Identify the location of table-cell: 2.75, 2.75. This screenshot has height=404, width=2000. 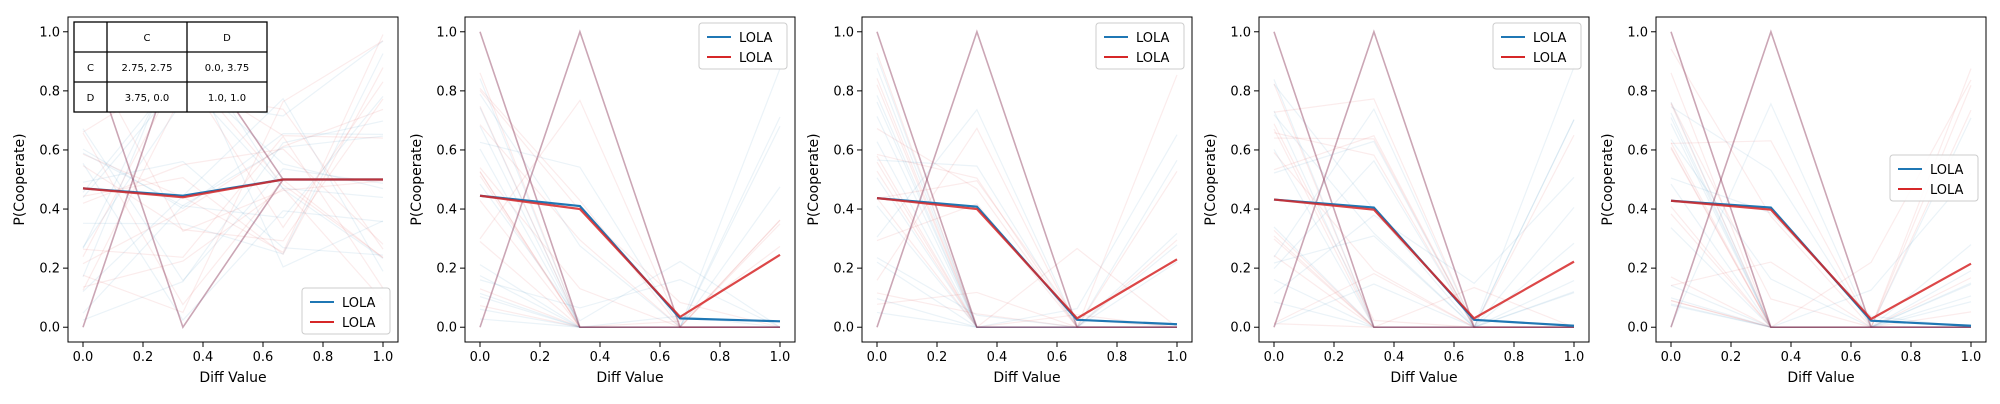
(147, 68).